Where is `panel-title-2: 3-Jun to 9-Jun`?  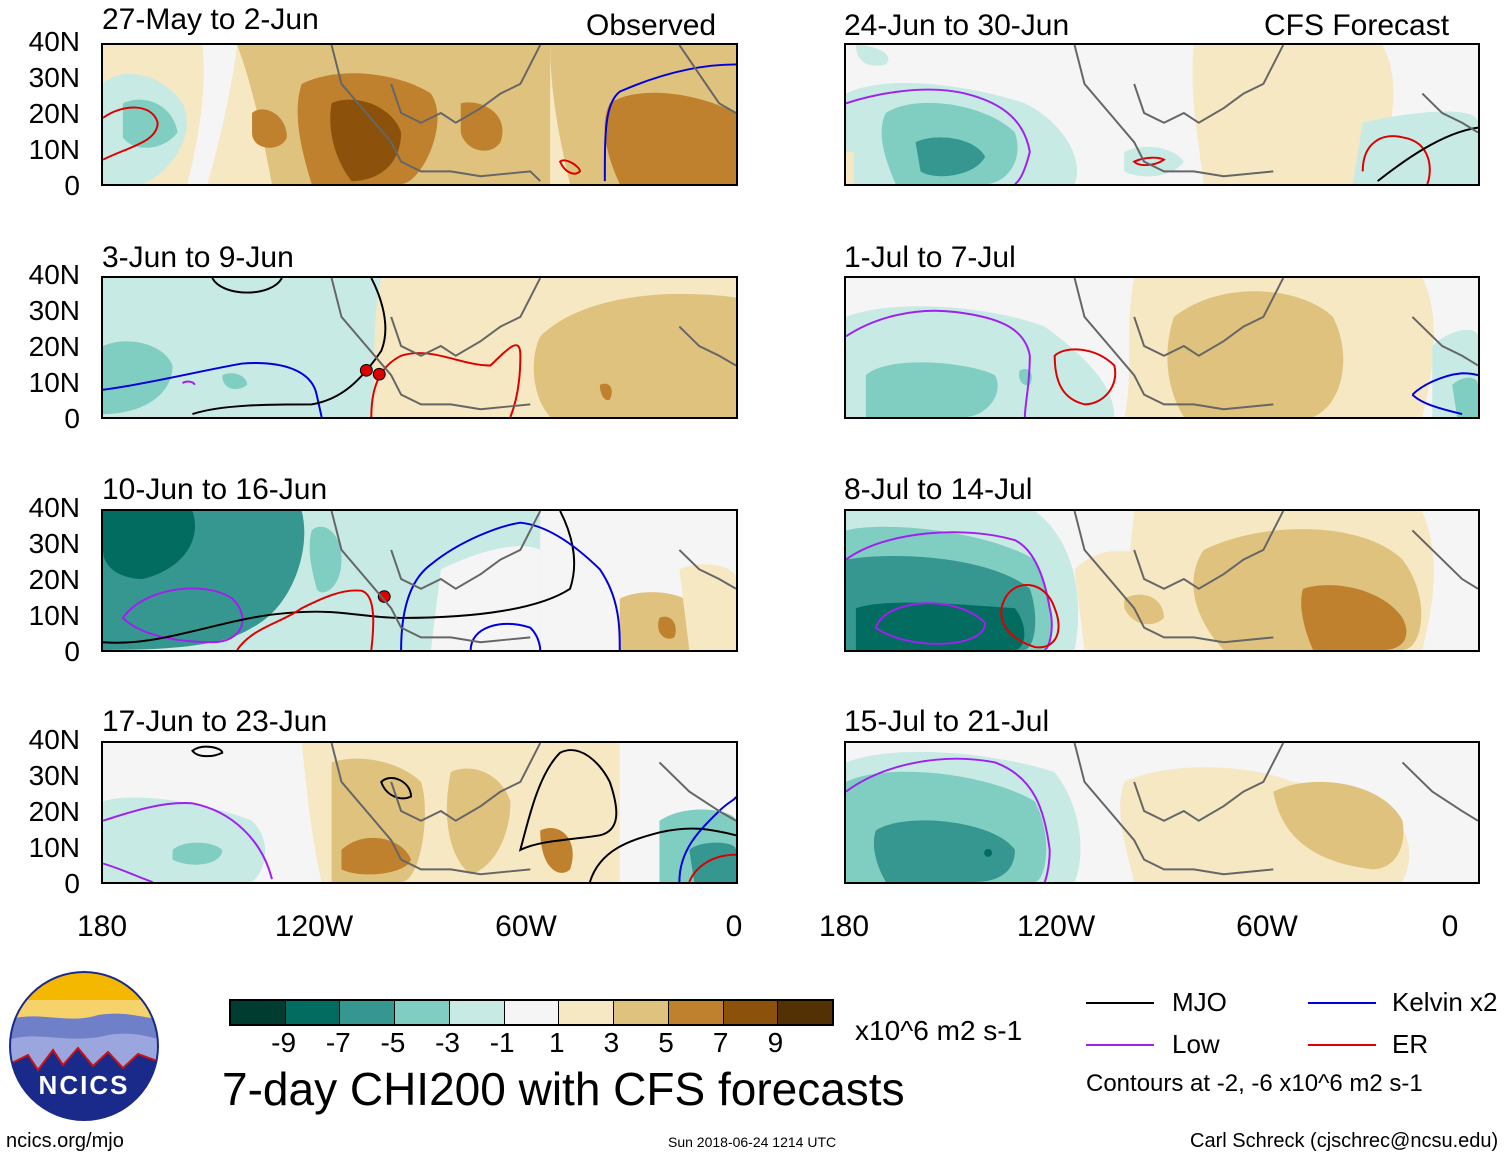 panel-title-2: 3-Jun to 9-Jun is located at coordinates (198, 257).